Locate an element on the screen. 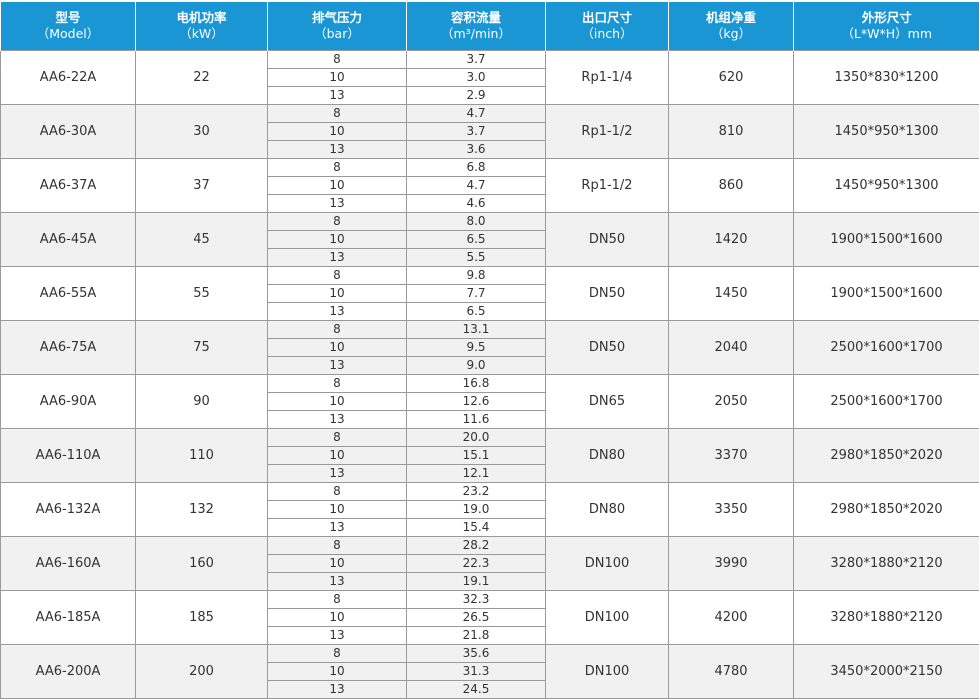 The width and height of the screenshot is (979, 699). header-title: 容积流量 is located at coordinates (476, 18).